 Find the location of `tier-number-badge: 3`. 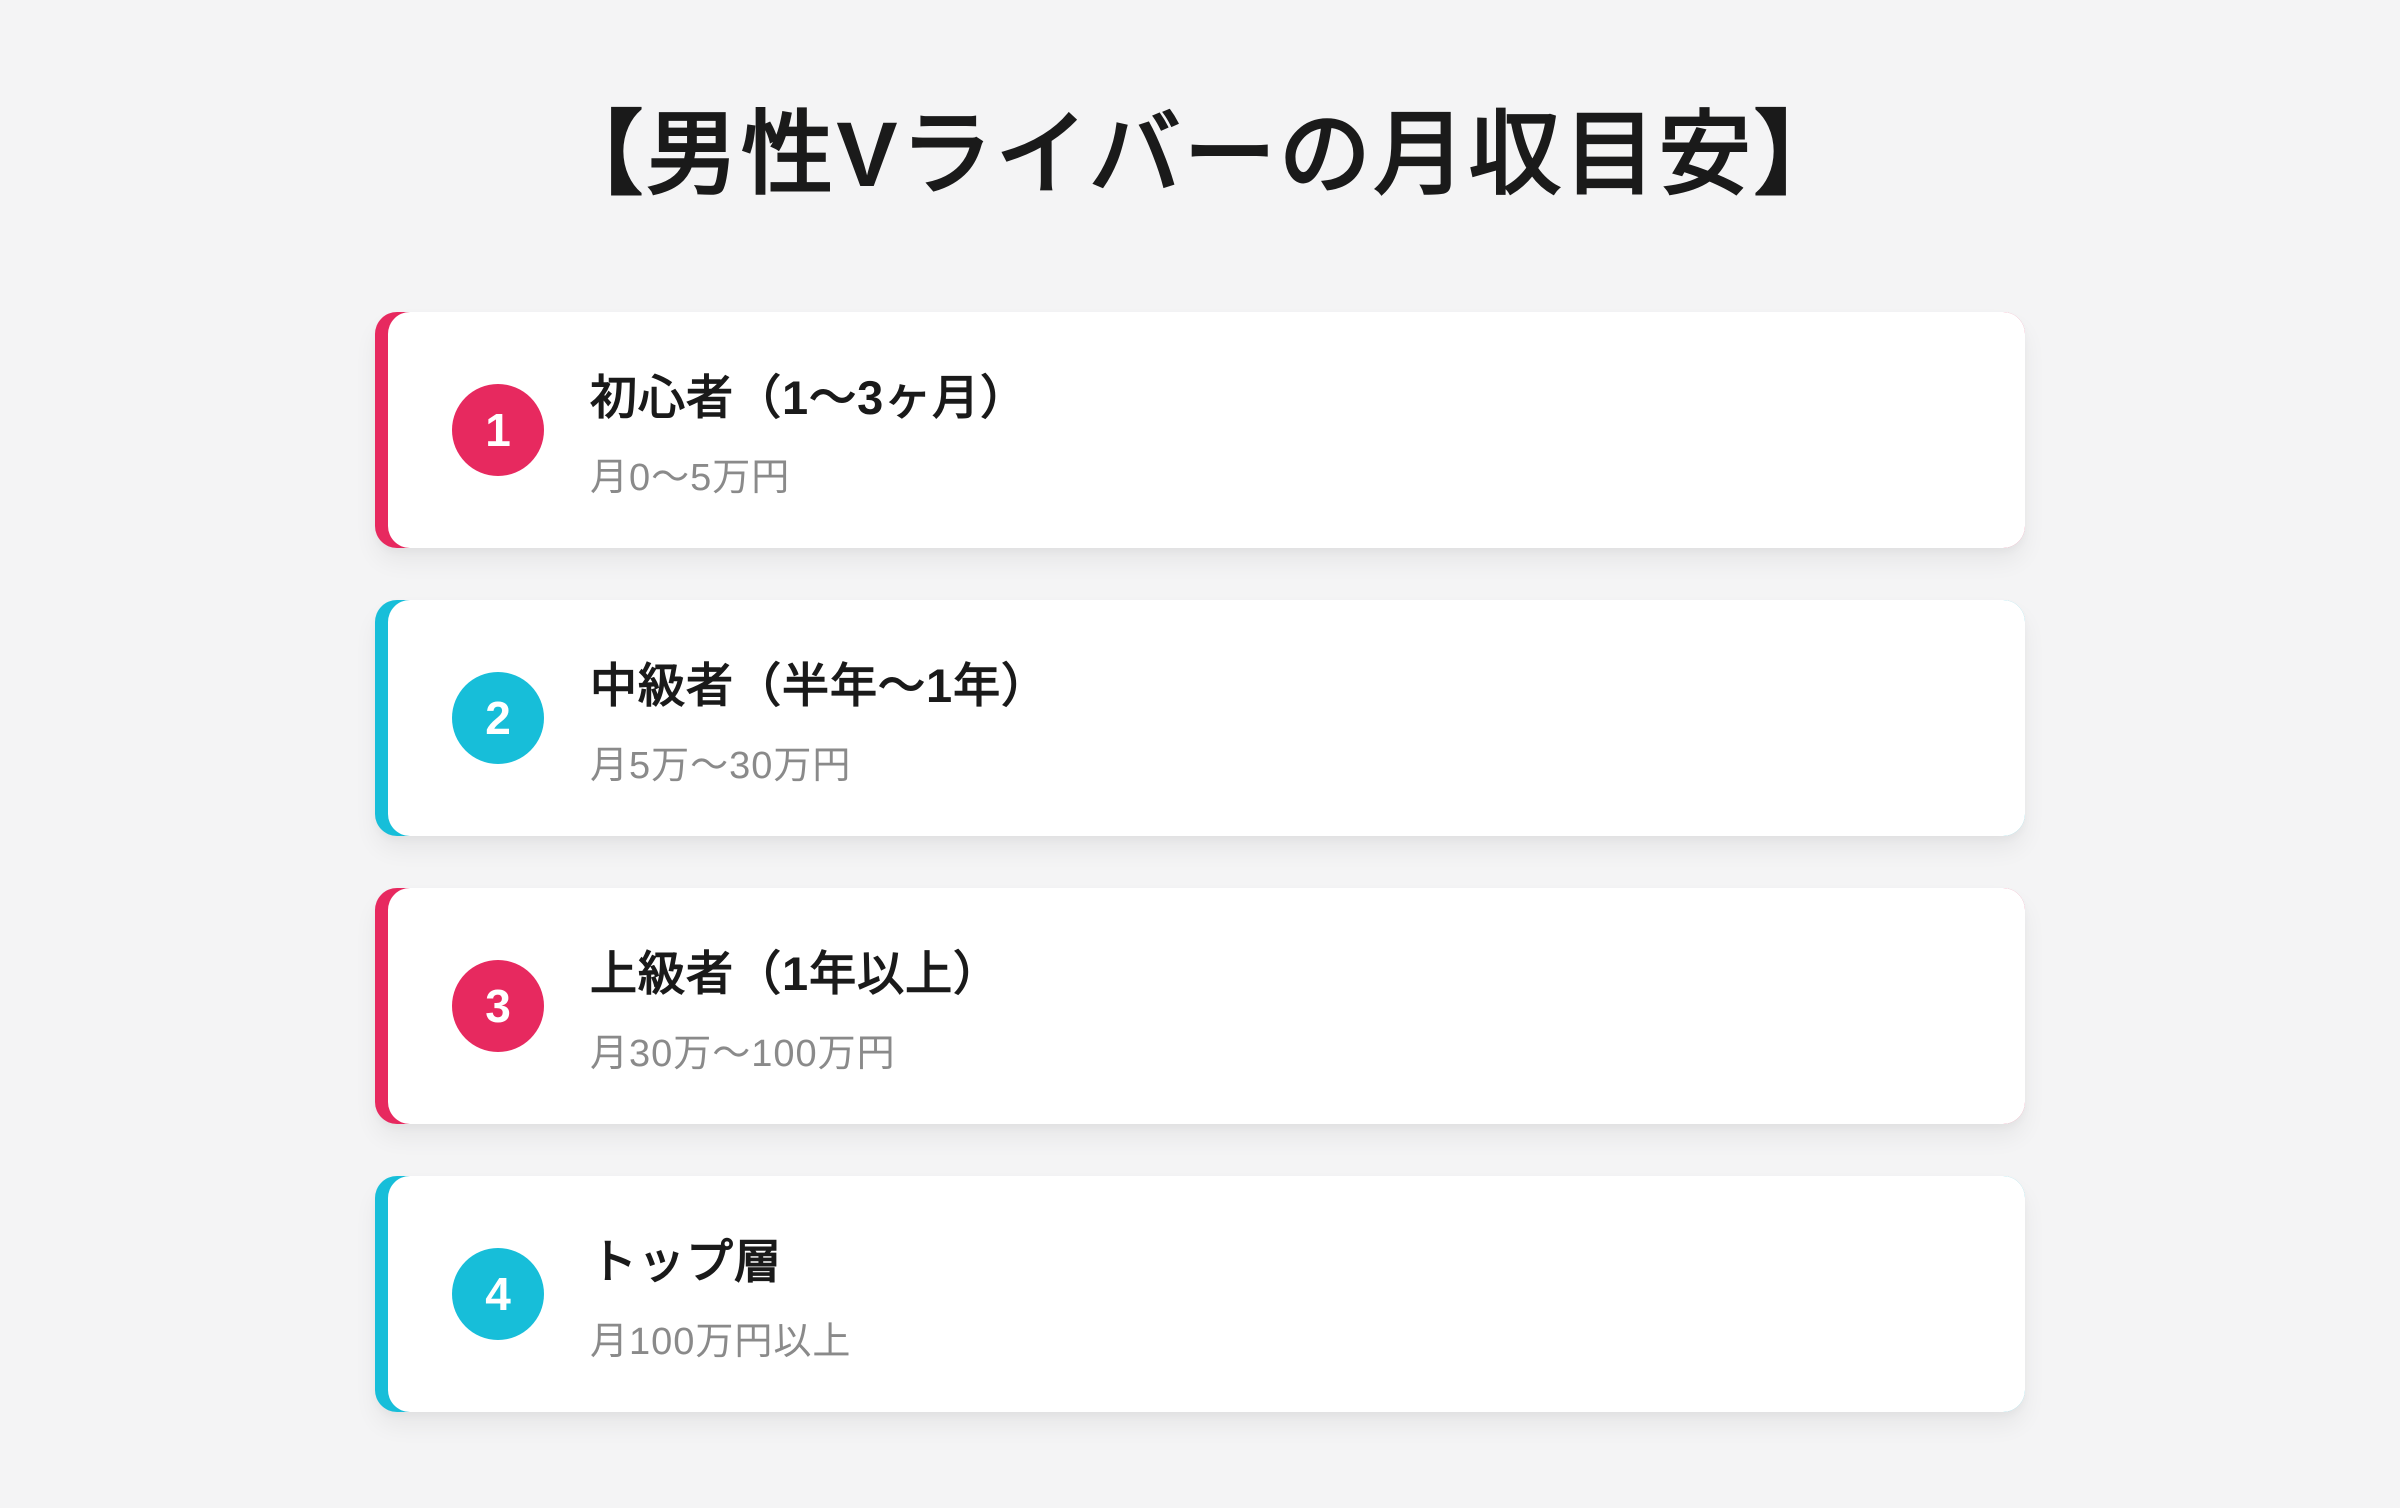

tier-number-badge: 3 is located at coordinates (498, 1005).